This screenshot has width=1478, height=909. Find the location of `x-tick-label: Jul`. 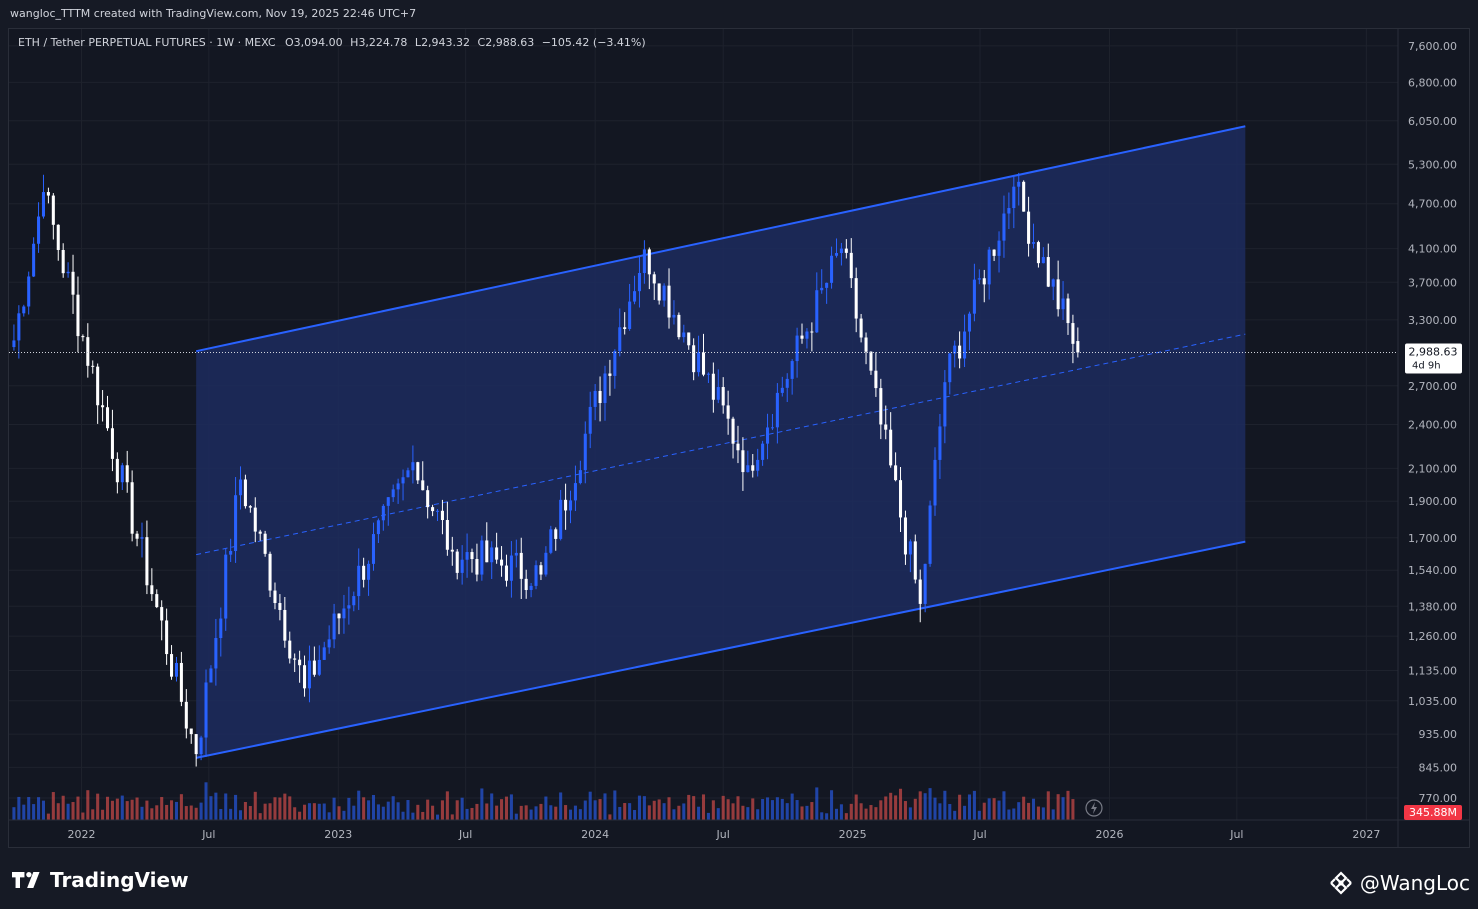

x-tick-label: Jul is located at coordinates (208, 834).